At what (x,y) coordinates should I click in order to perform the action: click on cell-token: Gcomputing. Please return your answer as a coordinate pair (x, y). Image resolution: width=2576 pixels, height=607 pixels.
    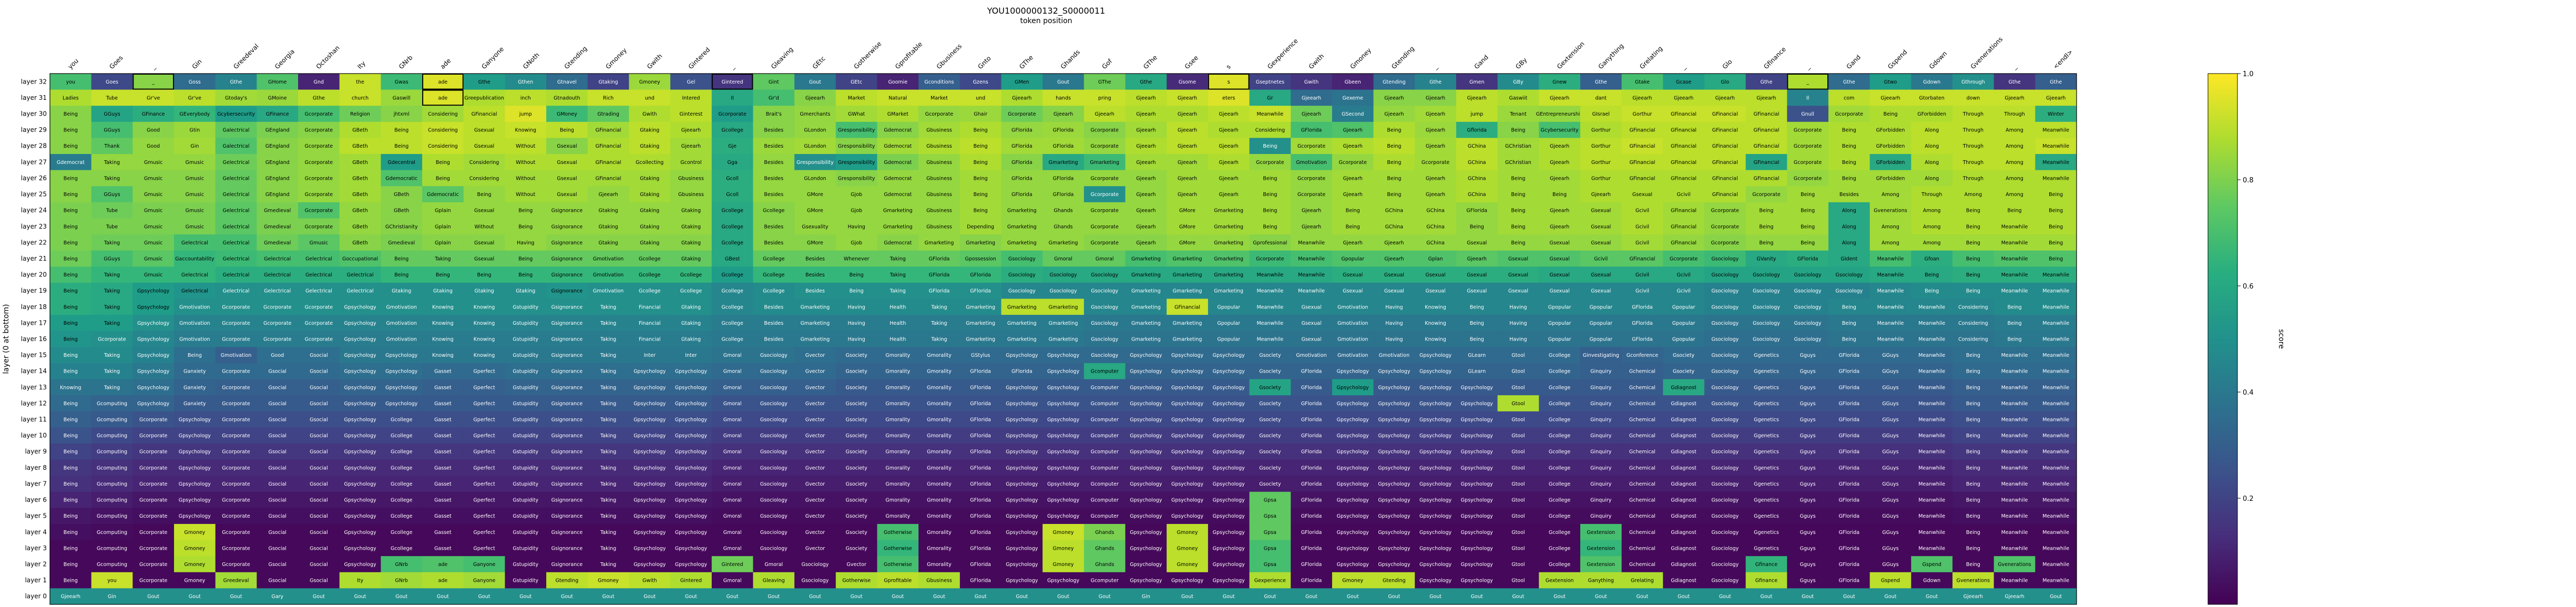
    Looking at the image, I should click on (112, 516).